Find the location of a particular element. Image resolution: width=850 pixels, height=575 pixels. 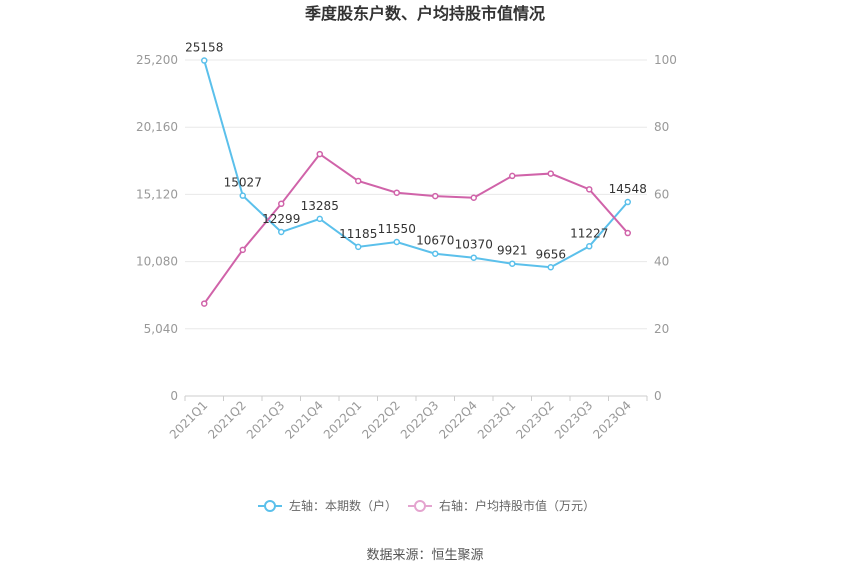

right-axis: 0 20 40 60 80 100 is located at coordinates (665, 228).